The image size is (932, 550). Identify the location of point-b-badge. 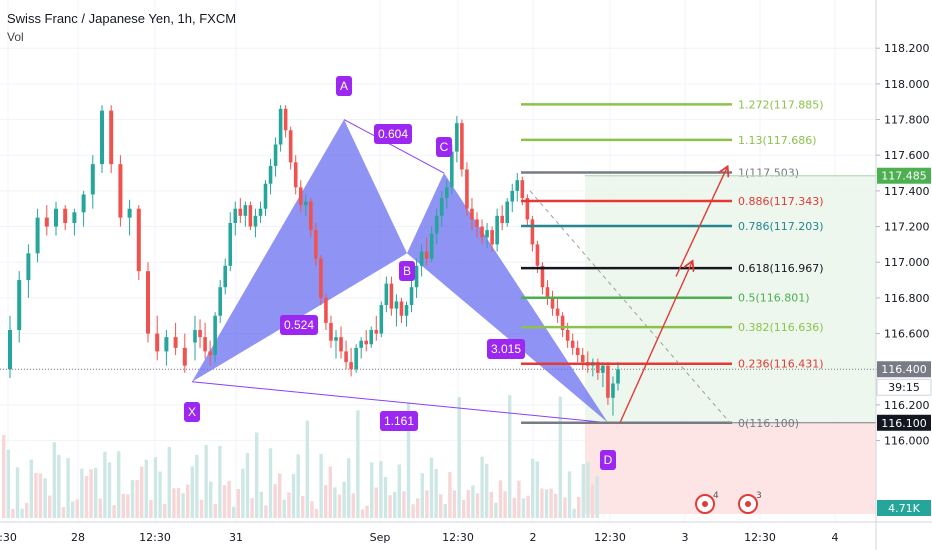
(407, 271).